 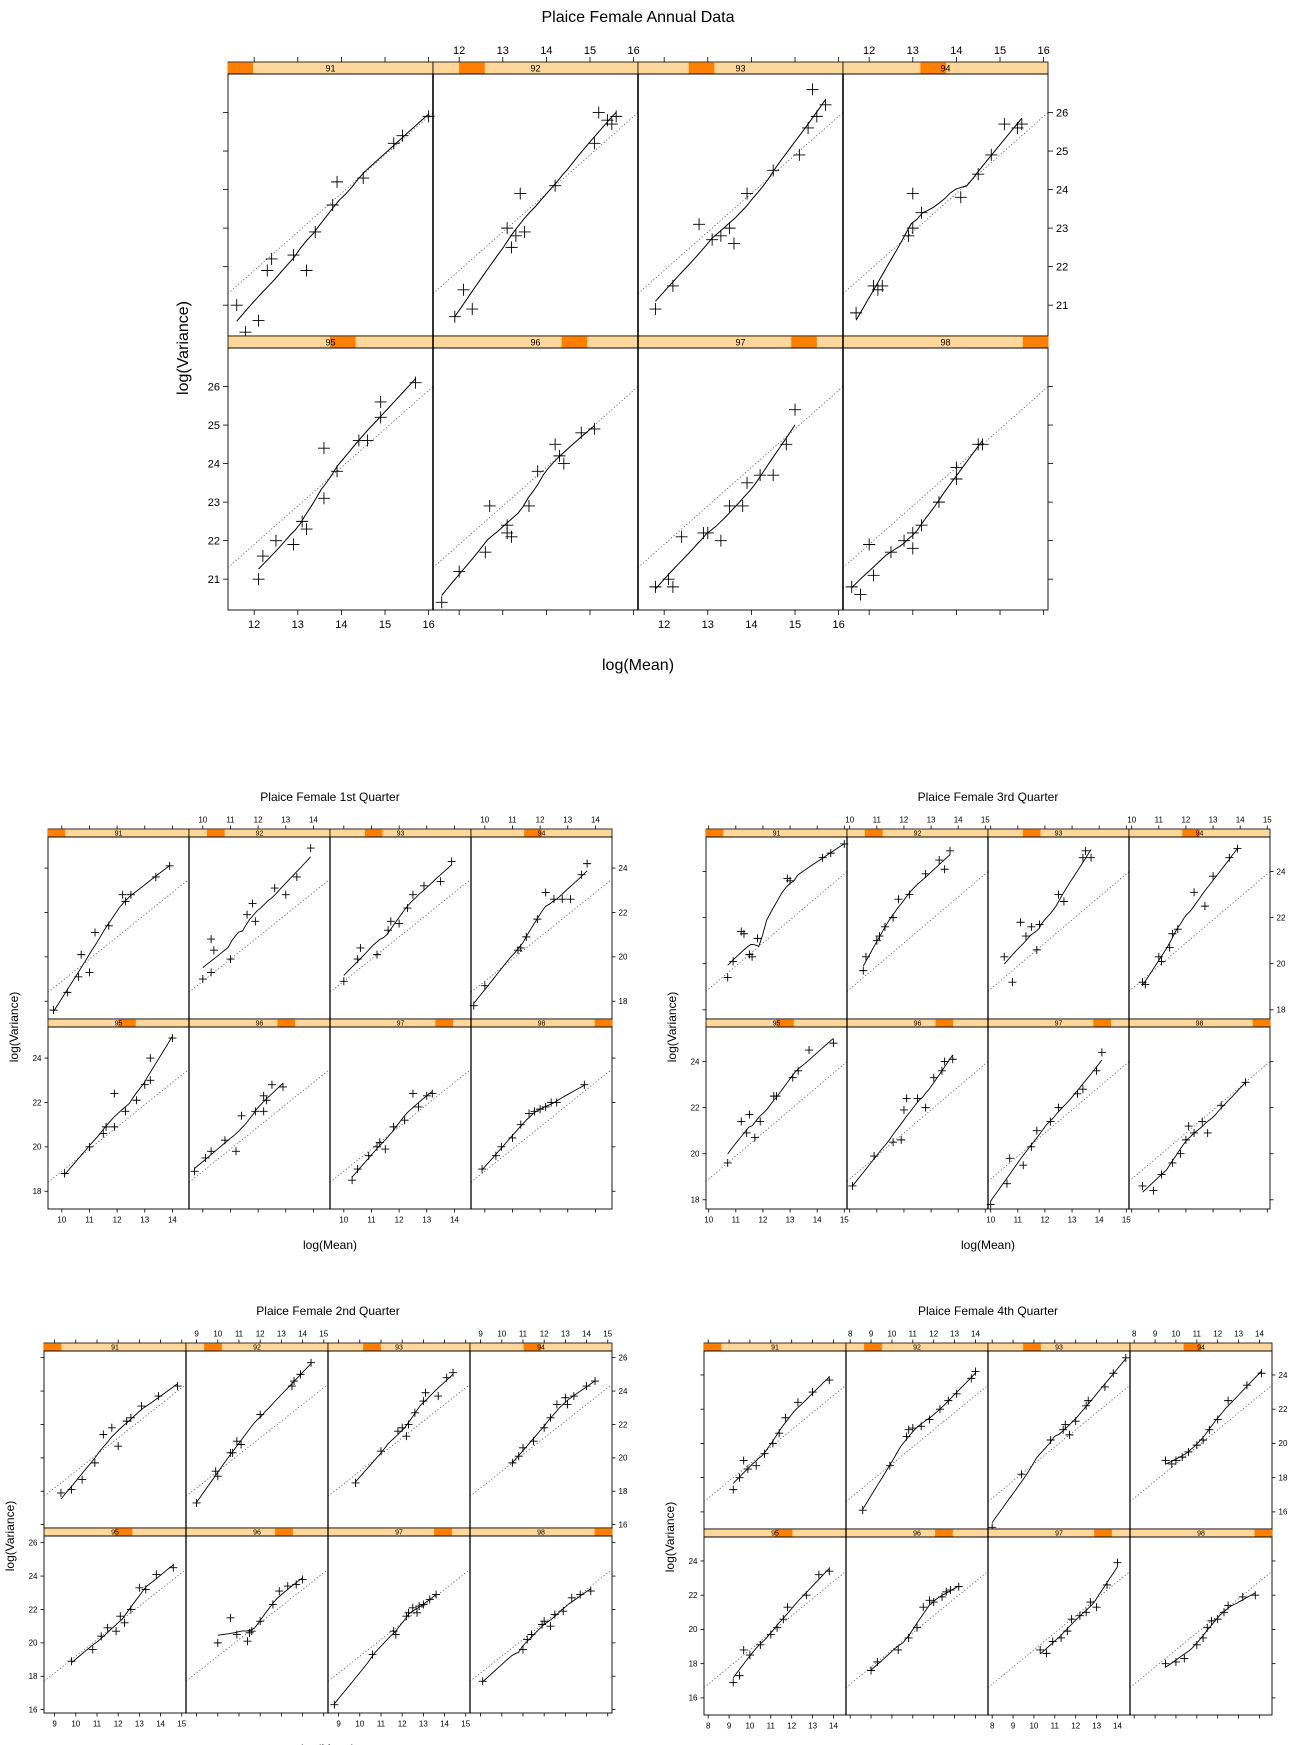 I want to click on panel-97: 97 9 10 11 12 13 14 15, so click(x=399, y=1628).